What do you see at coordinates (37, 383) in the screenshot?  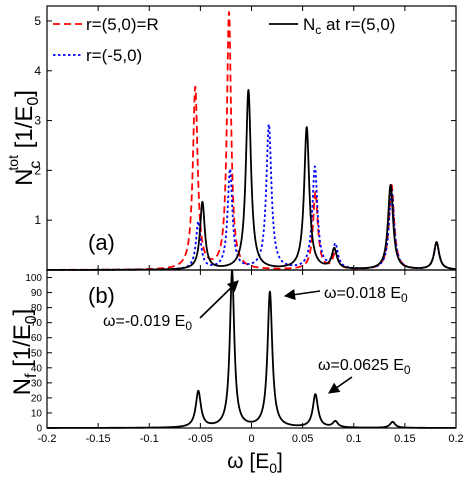 I see `panel-b-y-tick-label: 30` at bounding box center [37, 383].